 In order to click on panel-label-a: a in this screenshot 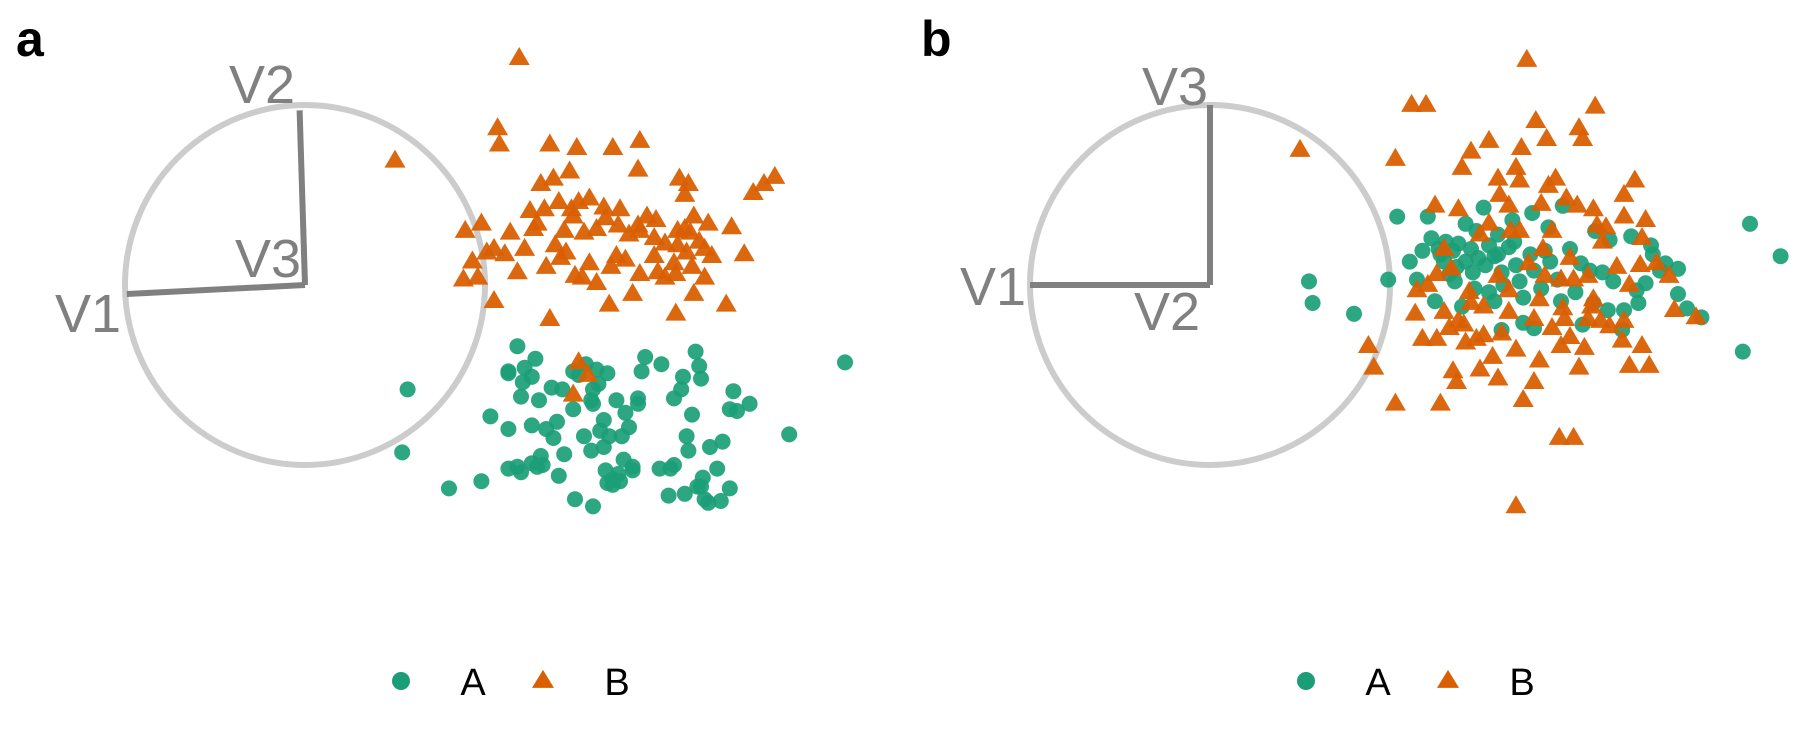, I will do `click(30, 39)`.